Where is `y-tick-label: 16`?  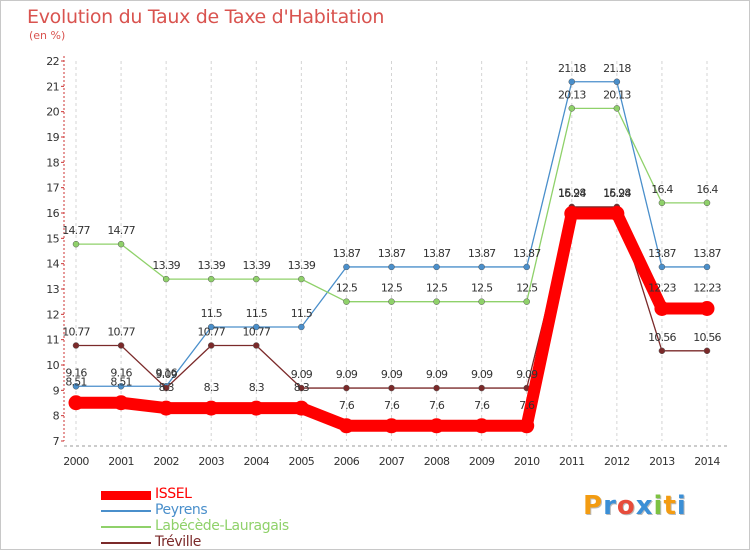
y-tick-label: 16 is located at coordinates (52, 213).